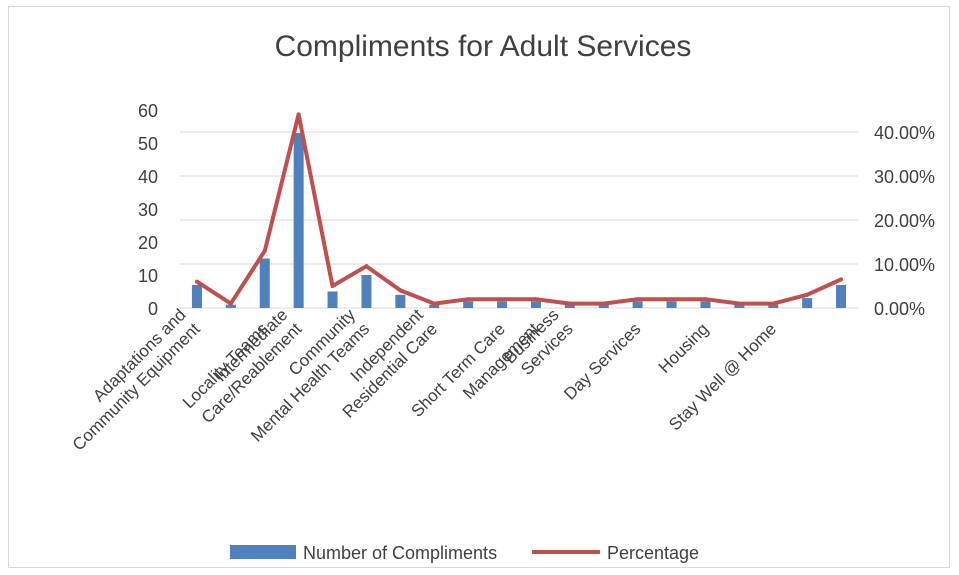 This screenshot has height=575, width=959. What do you see at coordinates (148, 243) in the screenshot?
I see `left-axis-tick-label: 20` at bounding box center [148, 243].